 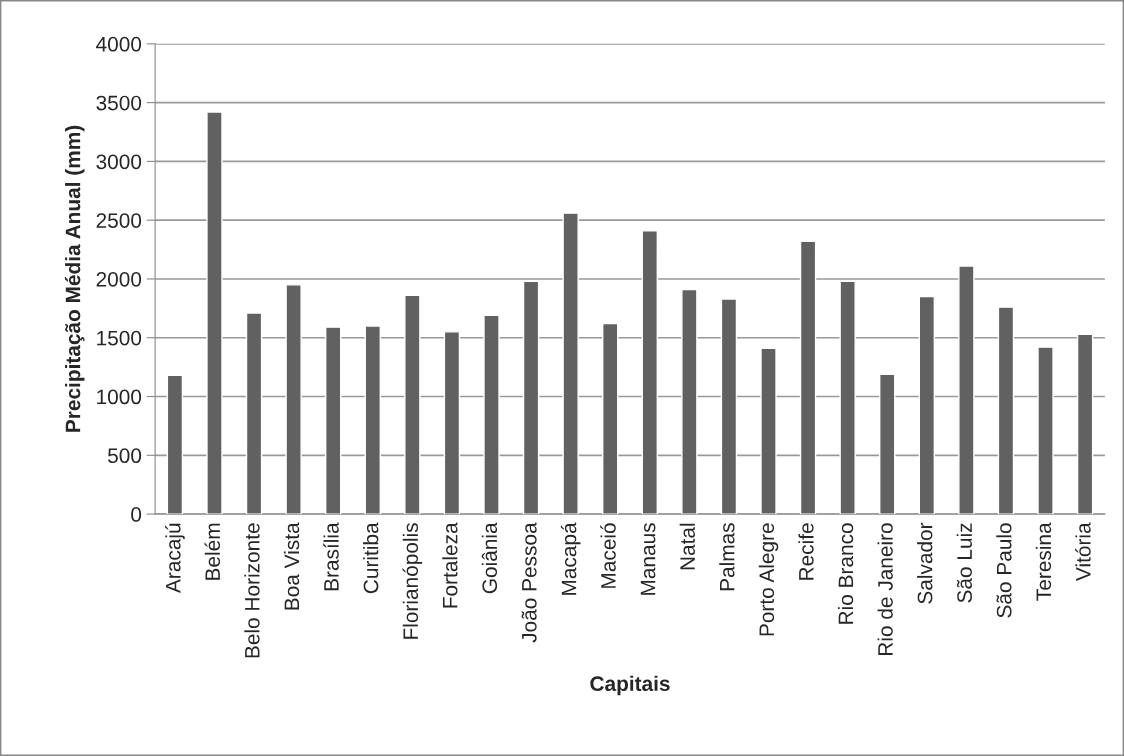 What do you see at coordinates (119, 397) in the screenshot?
I see `y-tick-label: 1000` at bounding box center [119, 397].